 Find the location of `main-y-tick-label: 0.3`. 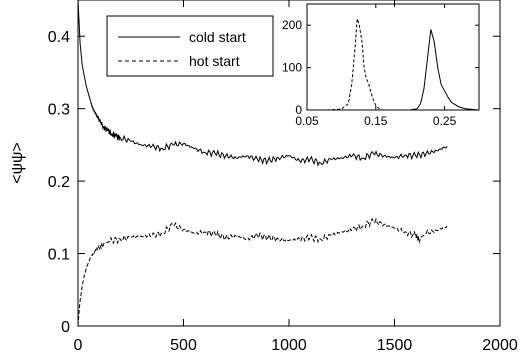

main-y-tick-label: 0.3 is located at coordinates (59, 110).